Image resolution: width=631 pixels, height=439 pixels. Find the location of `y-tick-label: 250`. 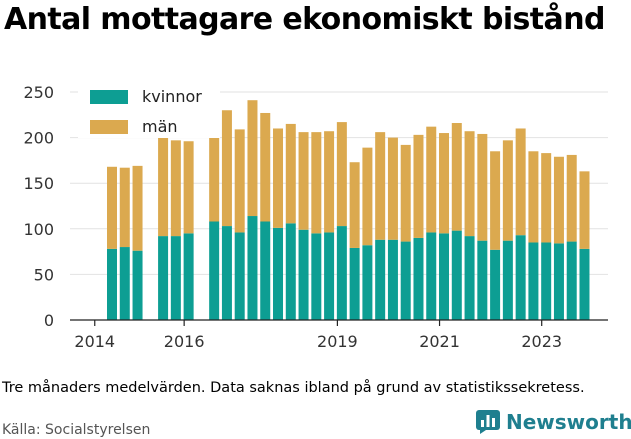

y-tick-label: 250 is located at coordinates (38, 92).